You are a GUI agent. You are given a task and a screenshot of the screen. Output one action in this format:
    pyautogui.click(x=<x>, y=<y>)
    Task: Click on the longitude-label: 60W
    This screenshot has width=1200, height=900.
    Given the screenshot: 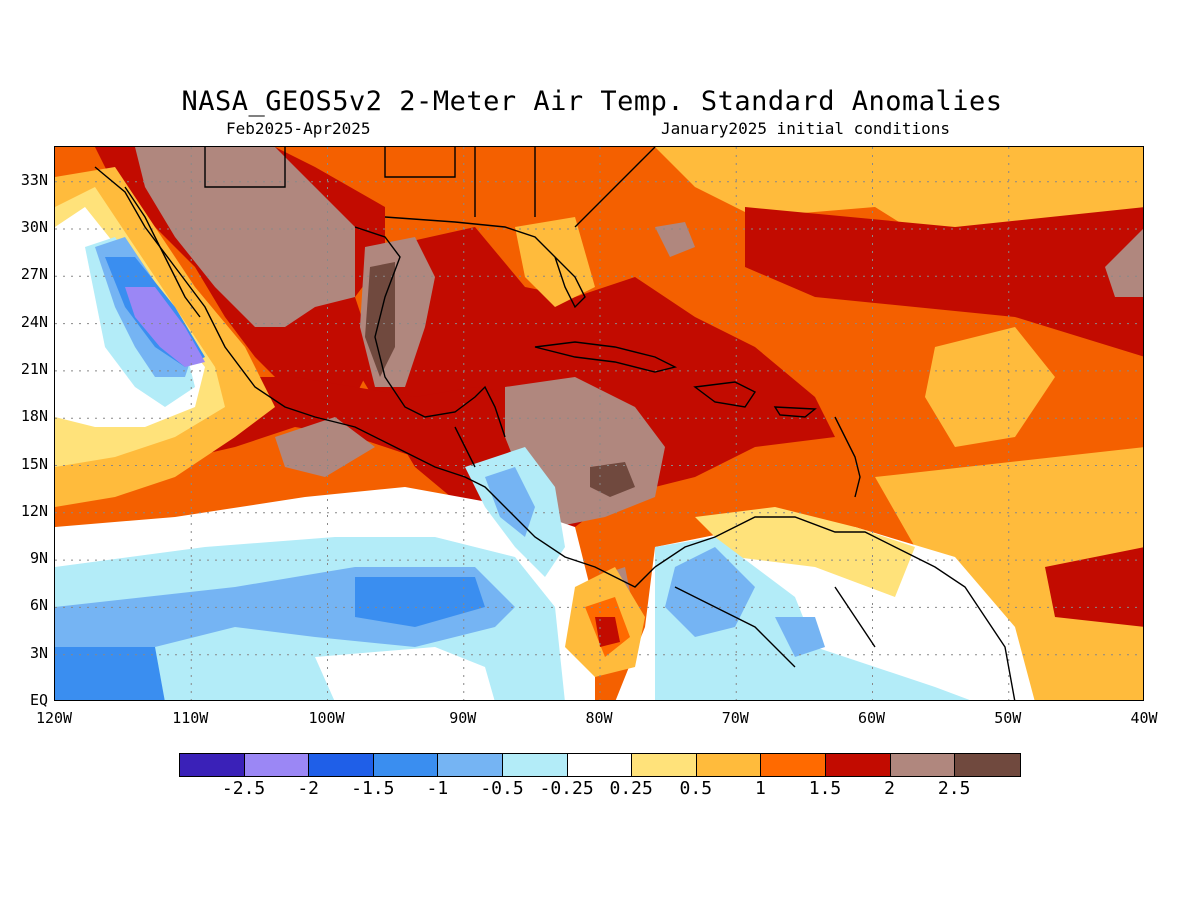 What is the action you would take?
    pyautogui.click(x=871, y=718)
    